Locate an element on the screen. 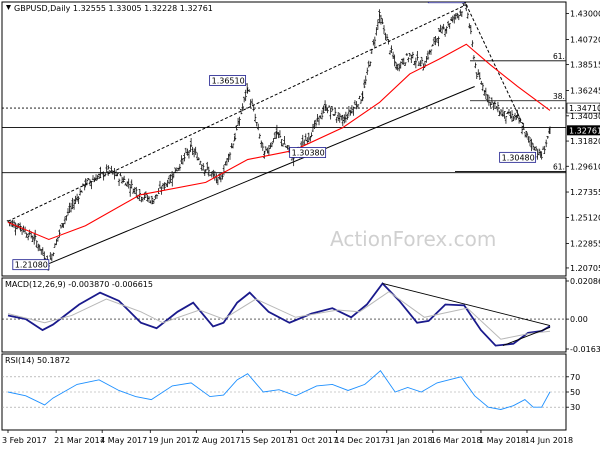 The height and width of the screenshot is (450, 600). watermark: ActionForex.com is located at coordinates (413, 239).